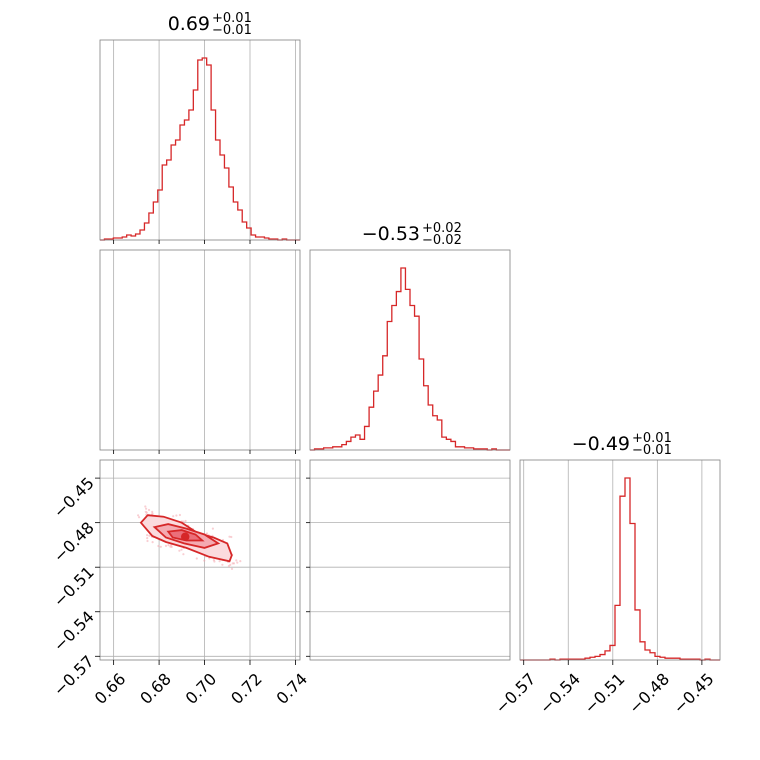 The image size is (760, 760). What do you see at coordinates (442, 228) in the screenshot?
I see `title-upper-error: +0.02` at bounding box center [442, 228].